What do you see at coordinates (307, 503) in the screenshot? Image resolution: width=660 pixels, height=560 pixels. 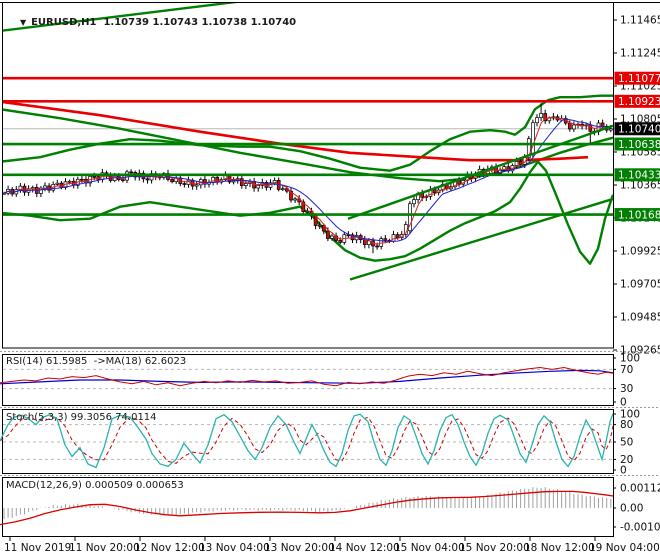 I see `macd-histogram` at bounding box center [307, 503].